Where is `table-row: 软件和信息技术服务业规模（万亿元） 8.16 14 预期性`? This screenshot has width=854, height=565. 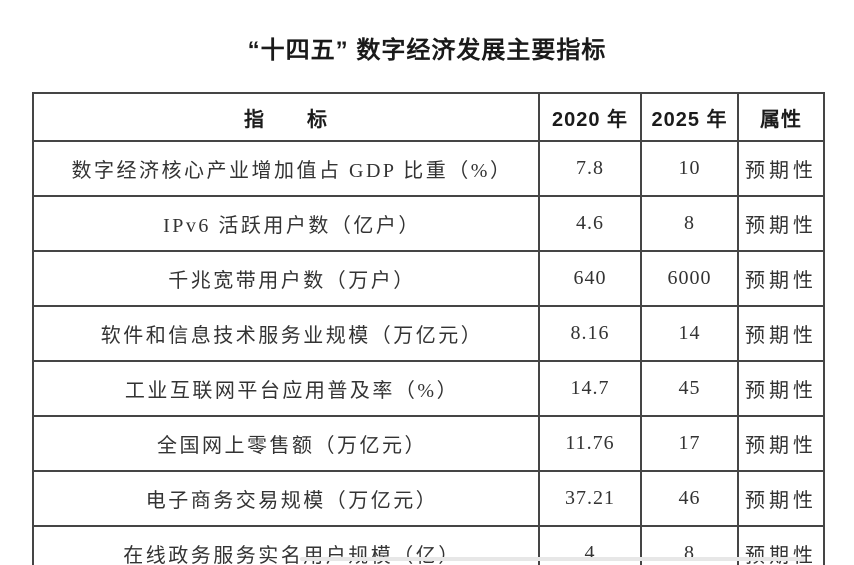
table-row: 软件和信息技术服务业规模（万亿元） 8.16 14 预期性 is located at coordinates (428, 333).